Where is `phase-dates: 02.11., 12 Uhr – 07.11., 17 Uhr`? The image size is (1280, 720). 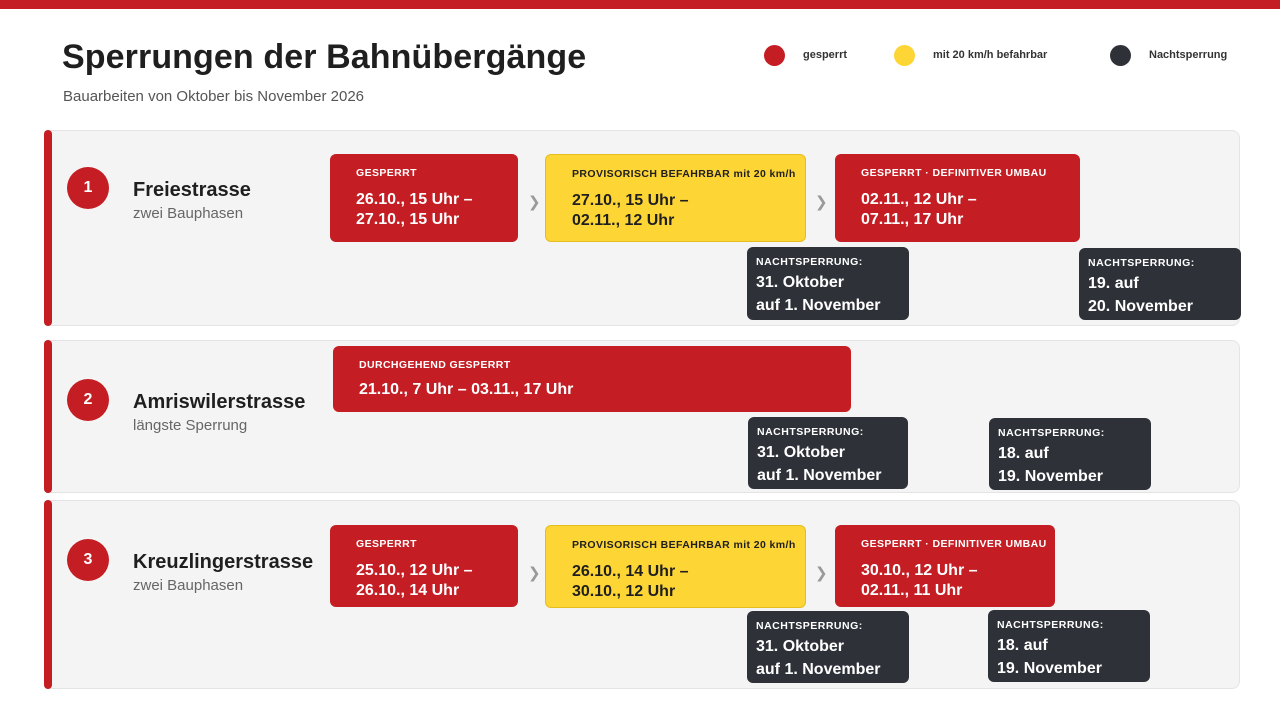
phase-dates: 02.11., 12 Uhr – 07.11., 17 Uhr is located at coordinates (919, 209).